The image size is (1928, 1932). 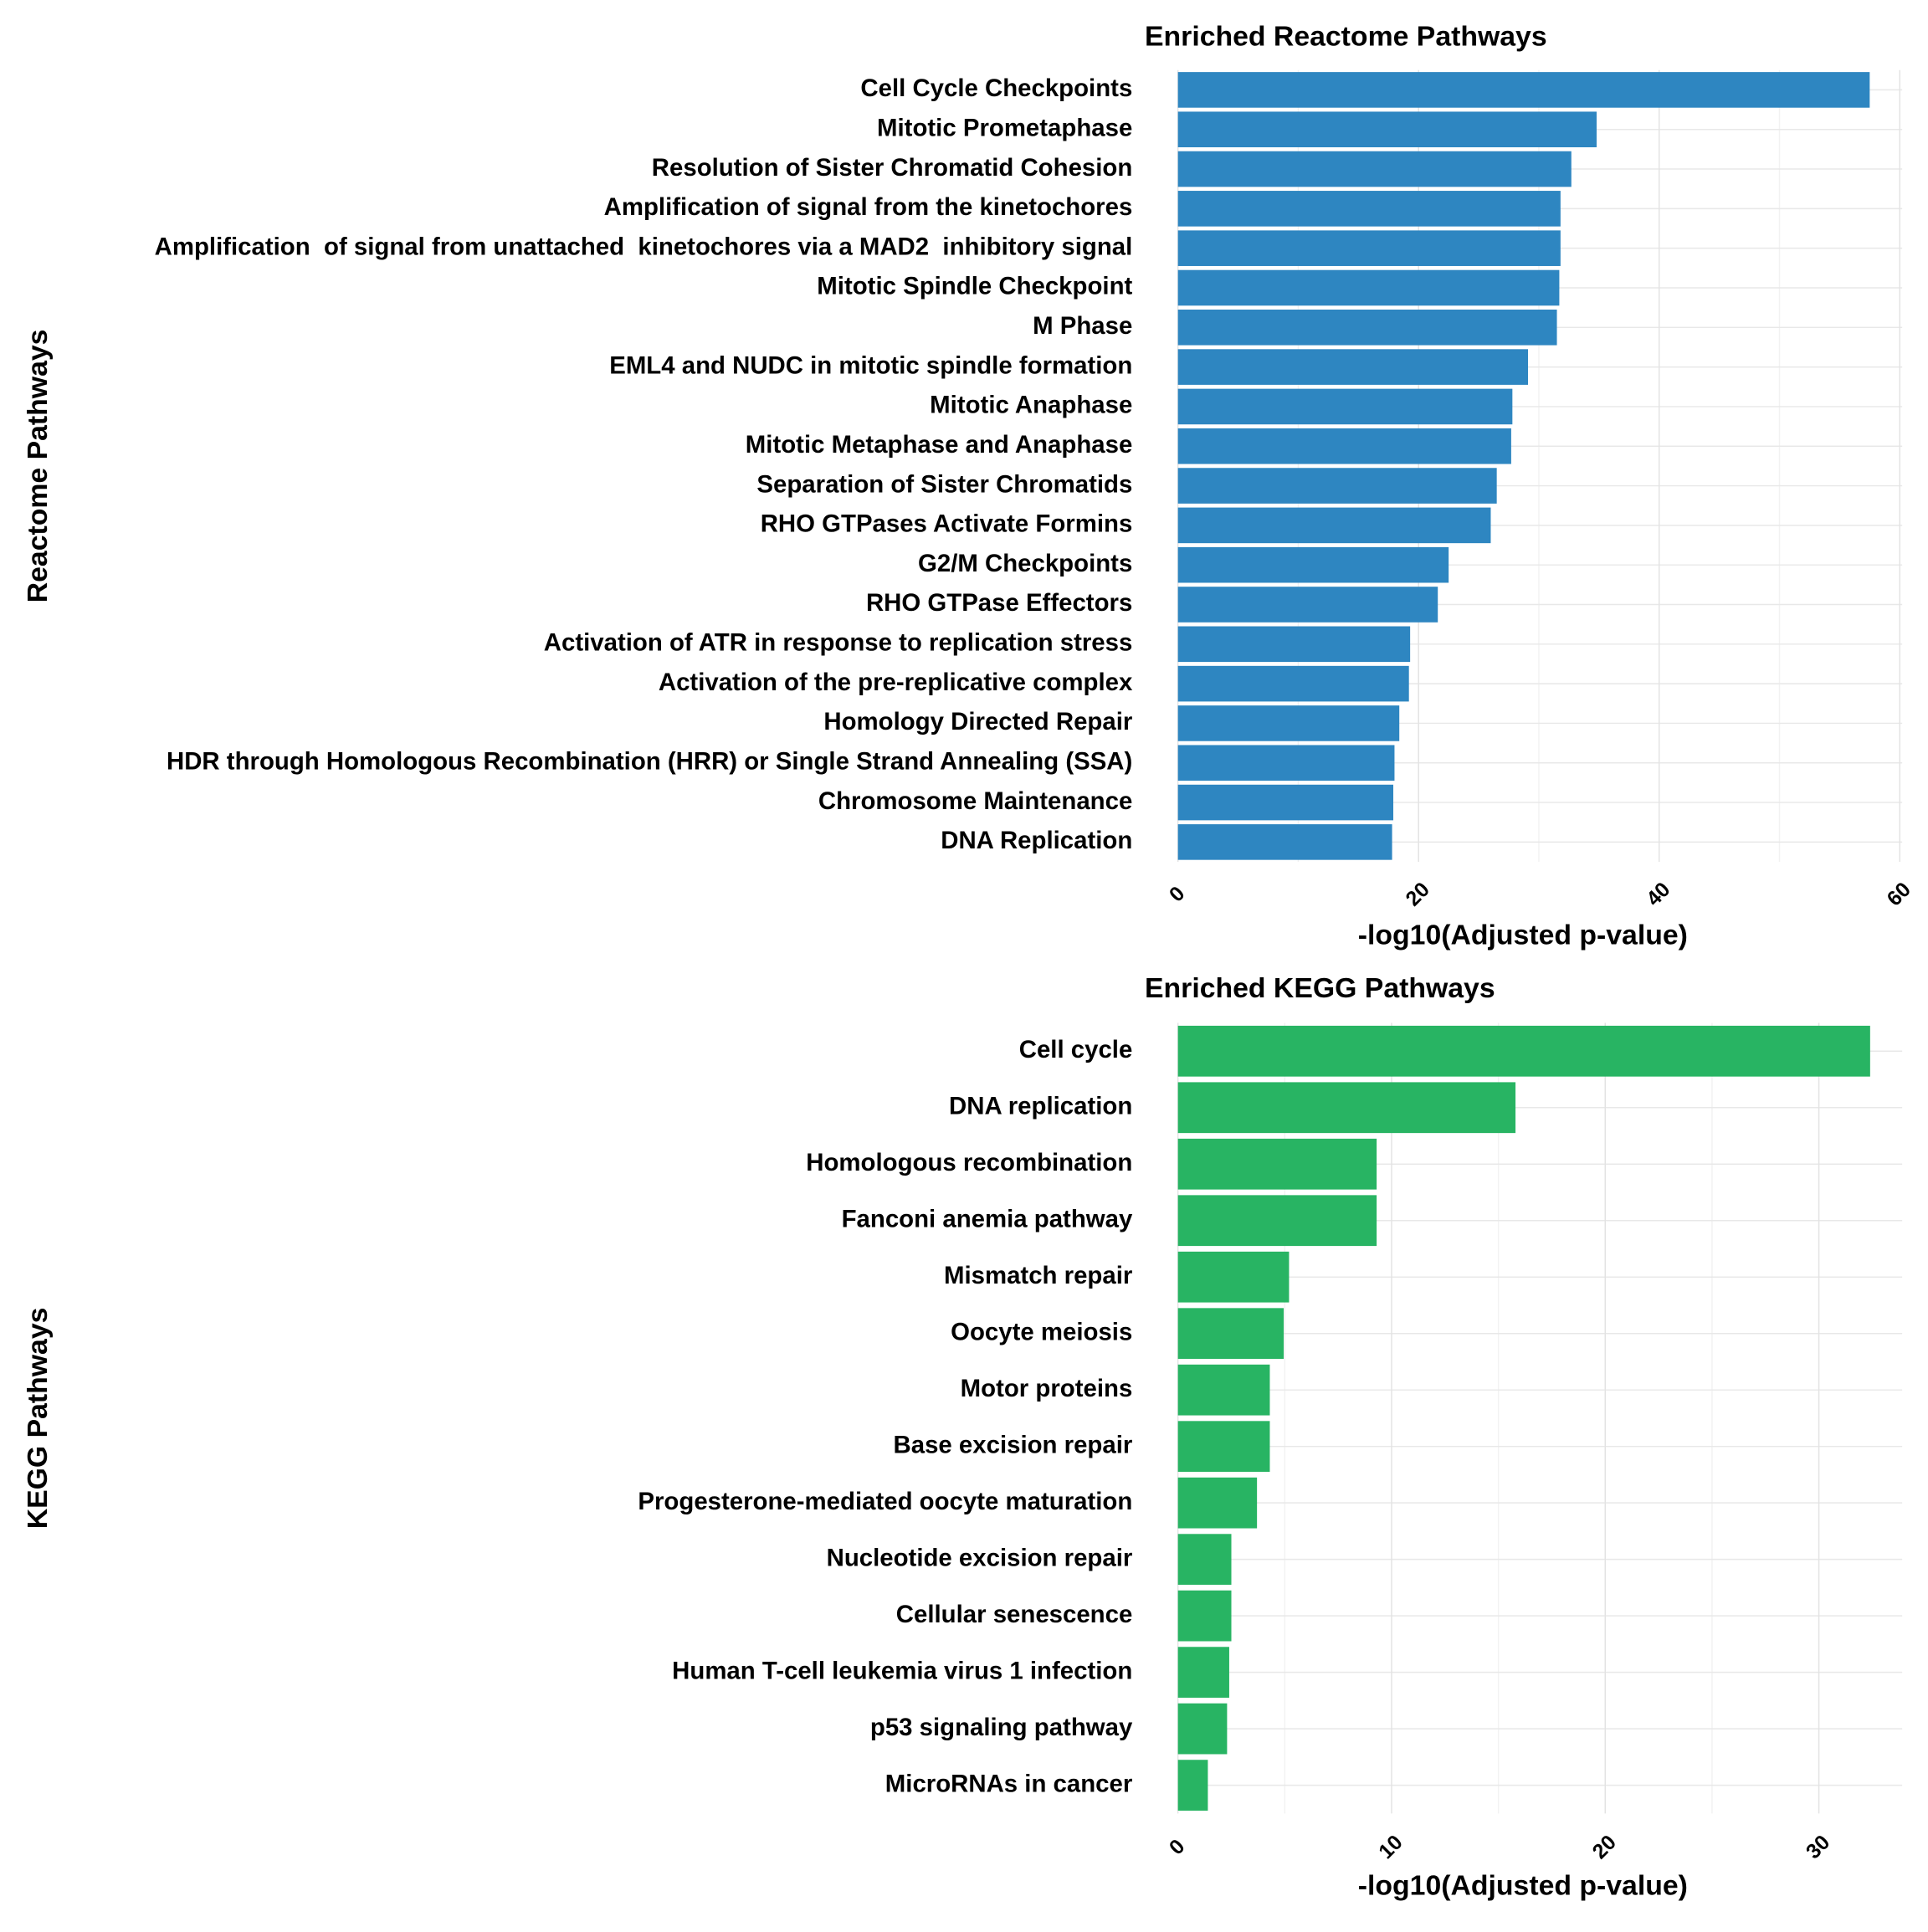 I want to click on y-tick-label: Cell Cycle Checkpoints, so click(x=996, y=88).